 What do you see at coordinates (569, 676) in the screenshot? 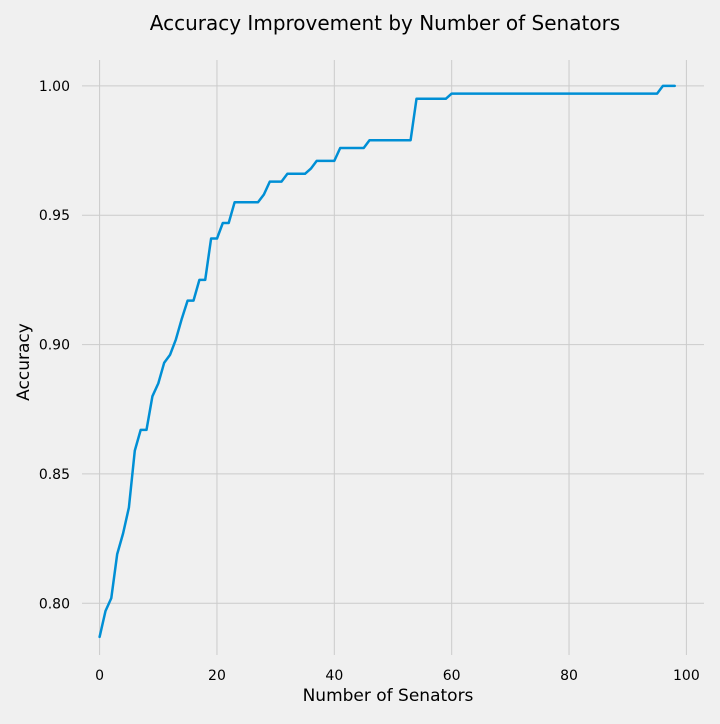
I see `x-tick-label: 80` at bounding box center [569, 676].